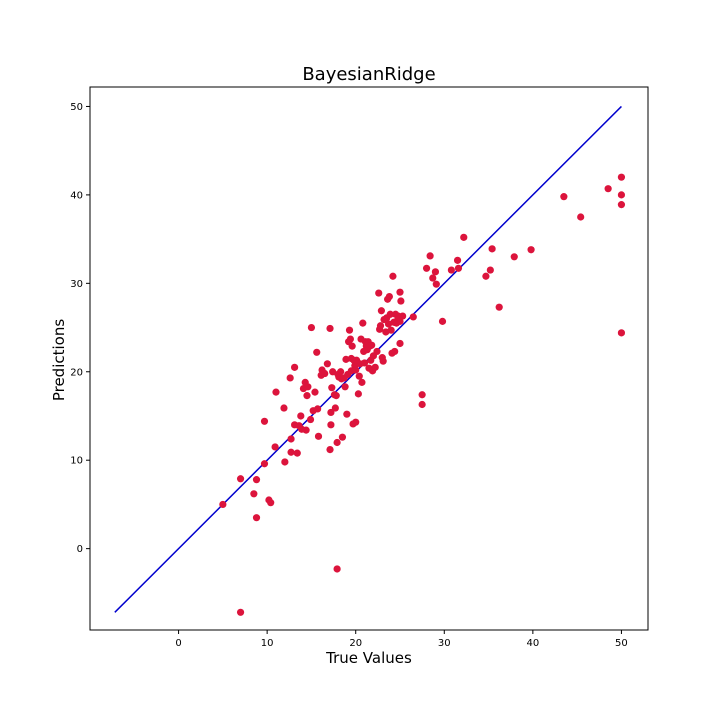 This screenshot has height=720, width=720. Describe the element at coordinates (368, 74) in the screenshot. I see `chart-title: BayesianRidge` at that location.